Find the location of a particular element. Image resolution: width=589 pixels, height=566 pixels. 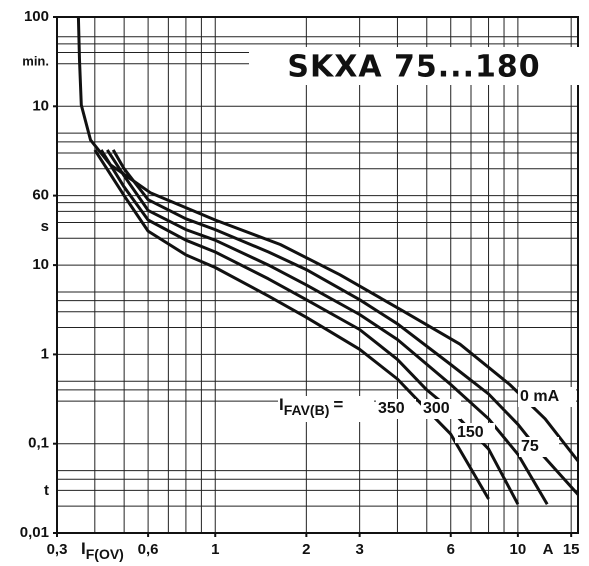

curve-label: 300 is located at coordinates (436, 408).